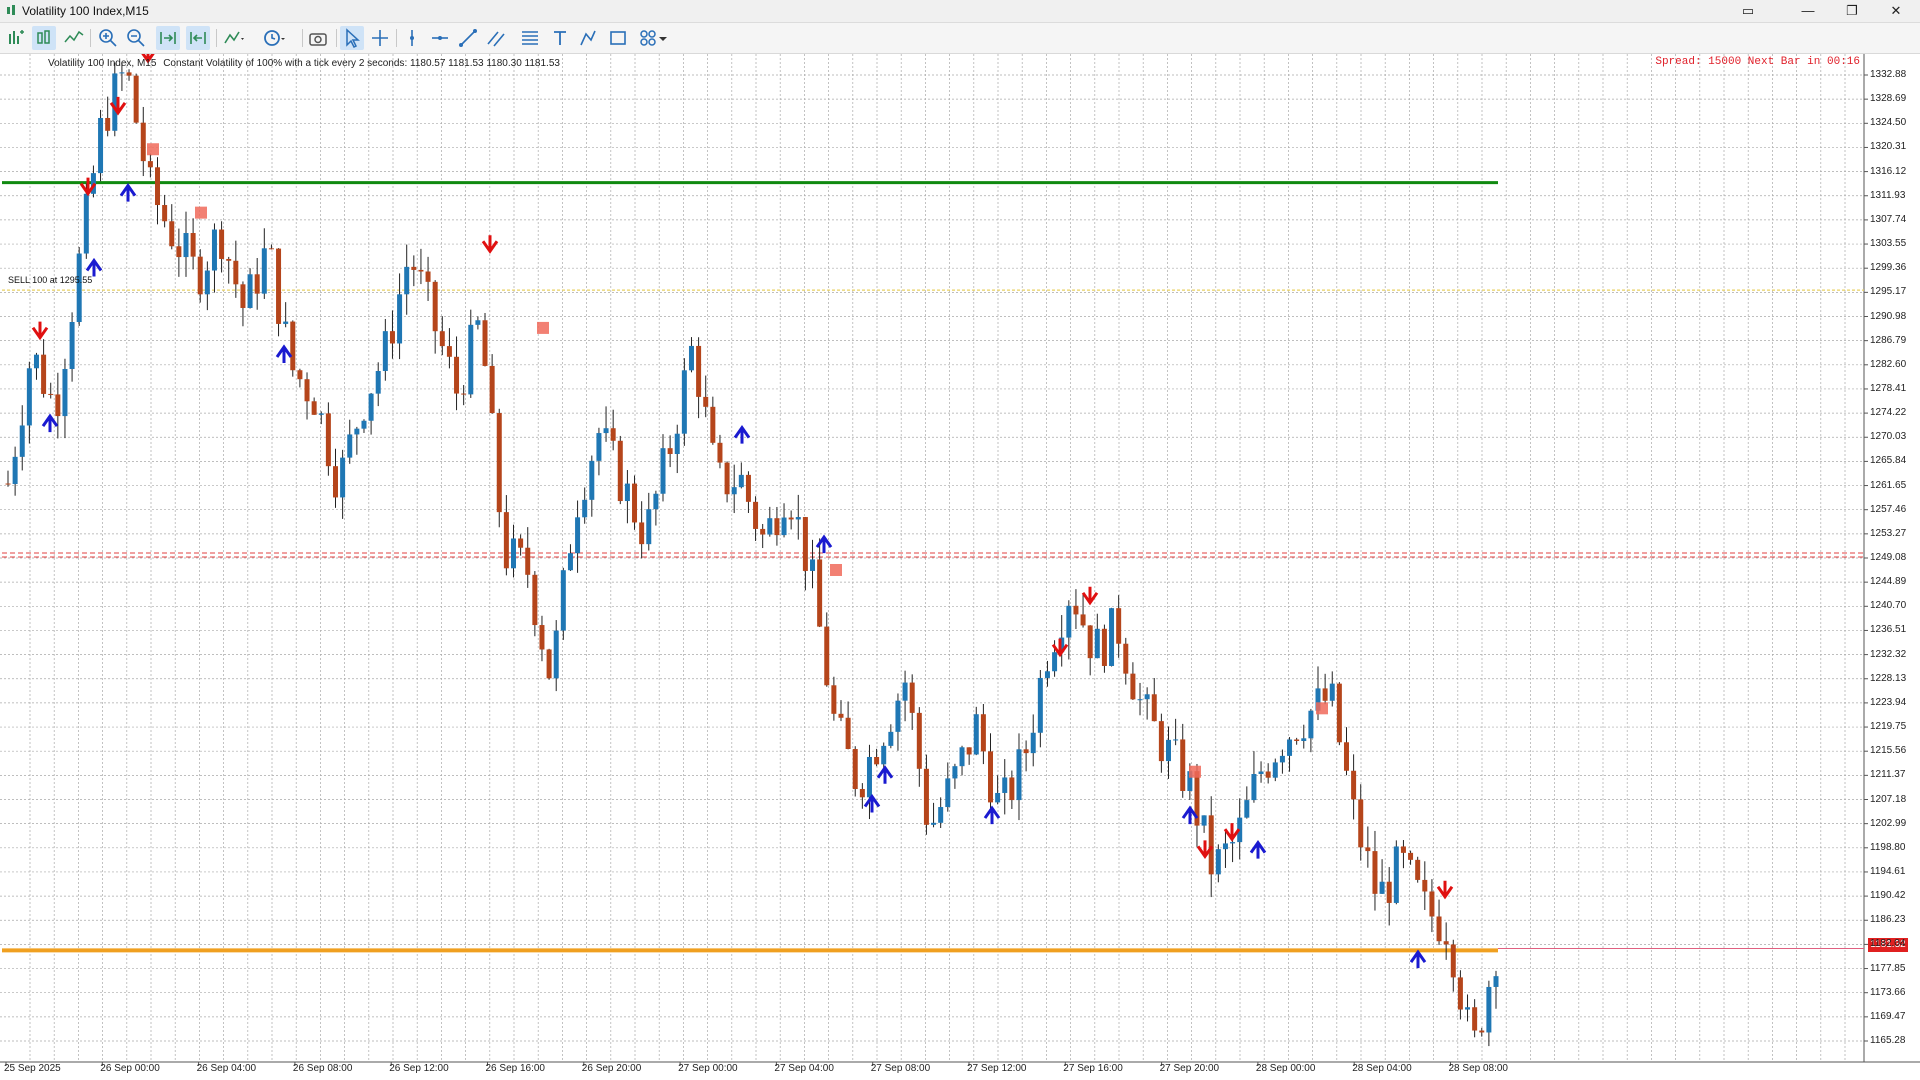  What do you see at coordinates (168, 38) in the screenshot?
I see `autoscroll-icon` at bounding box center [168, 38].